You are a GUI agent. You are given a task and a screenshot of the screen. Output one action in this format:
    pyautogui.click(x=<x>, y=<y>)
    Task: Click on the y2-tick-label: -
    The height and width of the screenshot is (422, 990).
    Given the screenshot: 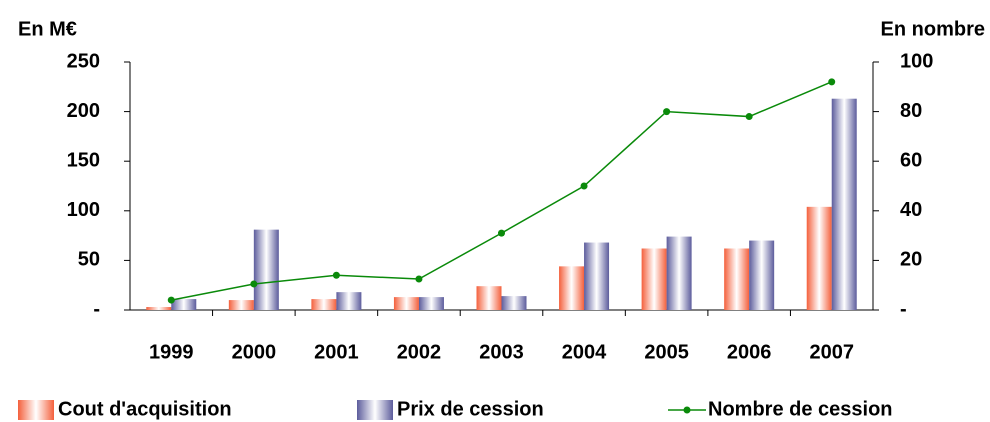 What is the action you would take?
    pyautogui.click(x=903, y=309)
    